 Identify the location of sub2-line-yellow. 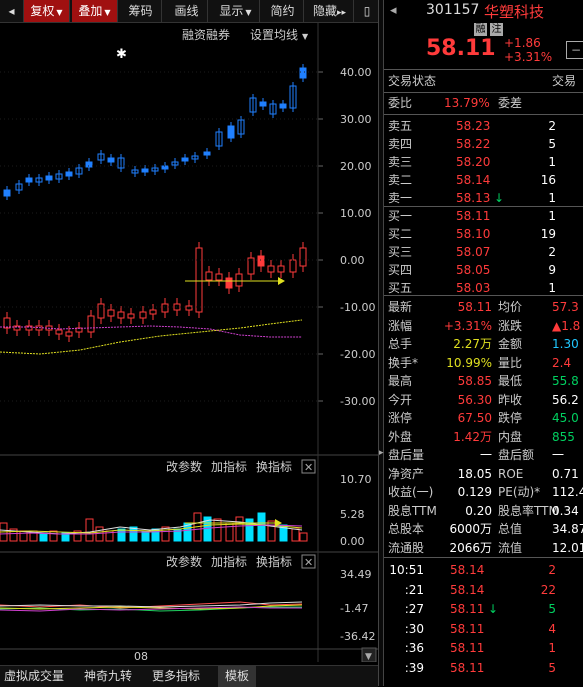
(151, 607).